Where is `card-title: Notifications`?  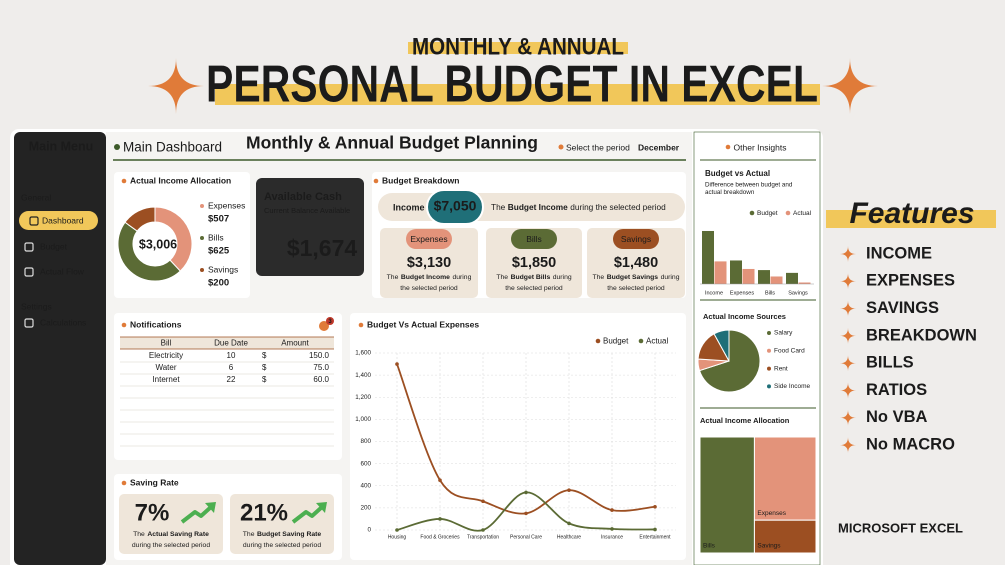
card-title: Notifications is located at coordinates (156, 324).